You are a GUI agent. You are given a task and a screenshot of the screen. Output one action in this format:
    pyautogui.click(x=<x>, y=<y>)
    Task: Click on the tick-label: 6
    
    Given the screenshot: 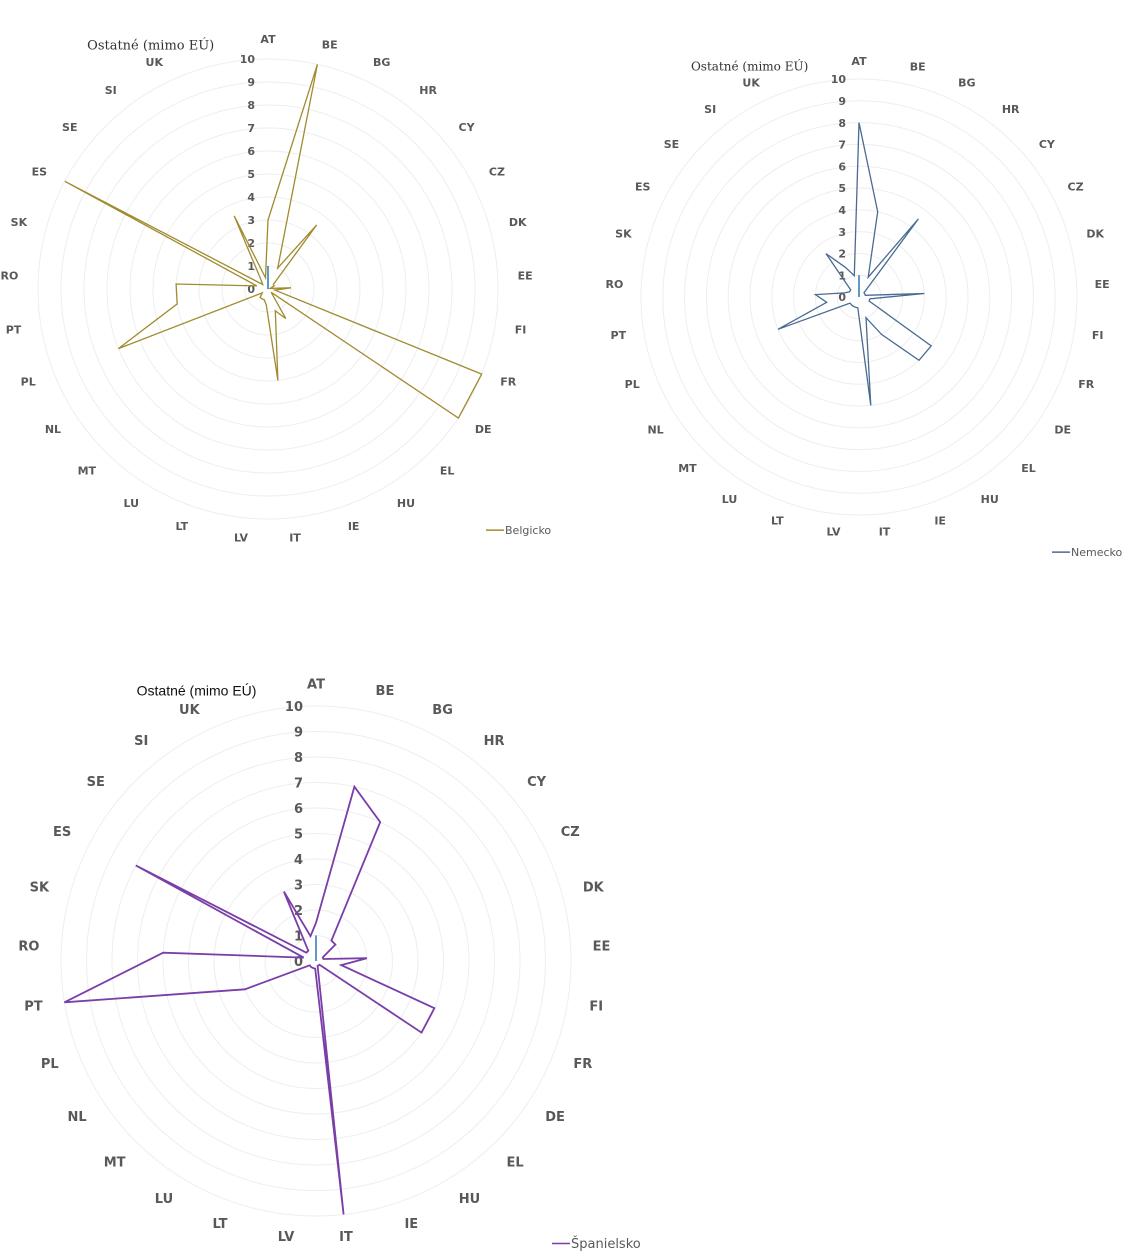 What is the action you would take?
    pyautogui.click(x=298, y=809)
    